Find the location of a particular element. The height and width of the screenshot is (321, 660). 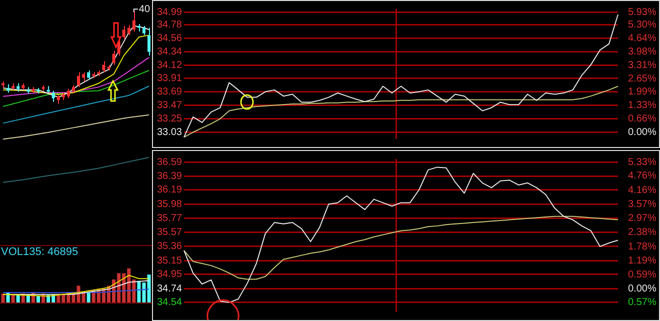

y2-tick-label: 5.33% is located at coordinates (642, 162).